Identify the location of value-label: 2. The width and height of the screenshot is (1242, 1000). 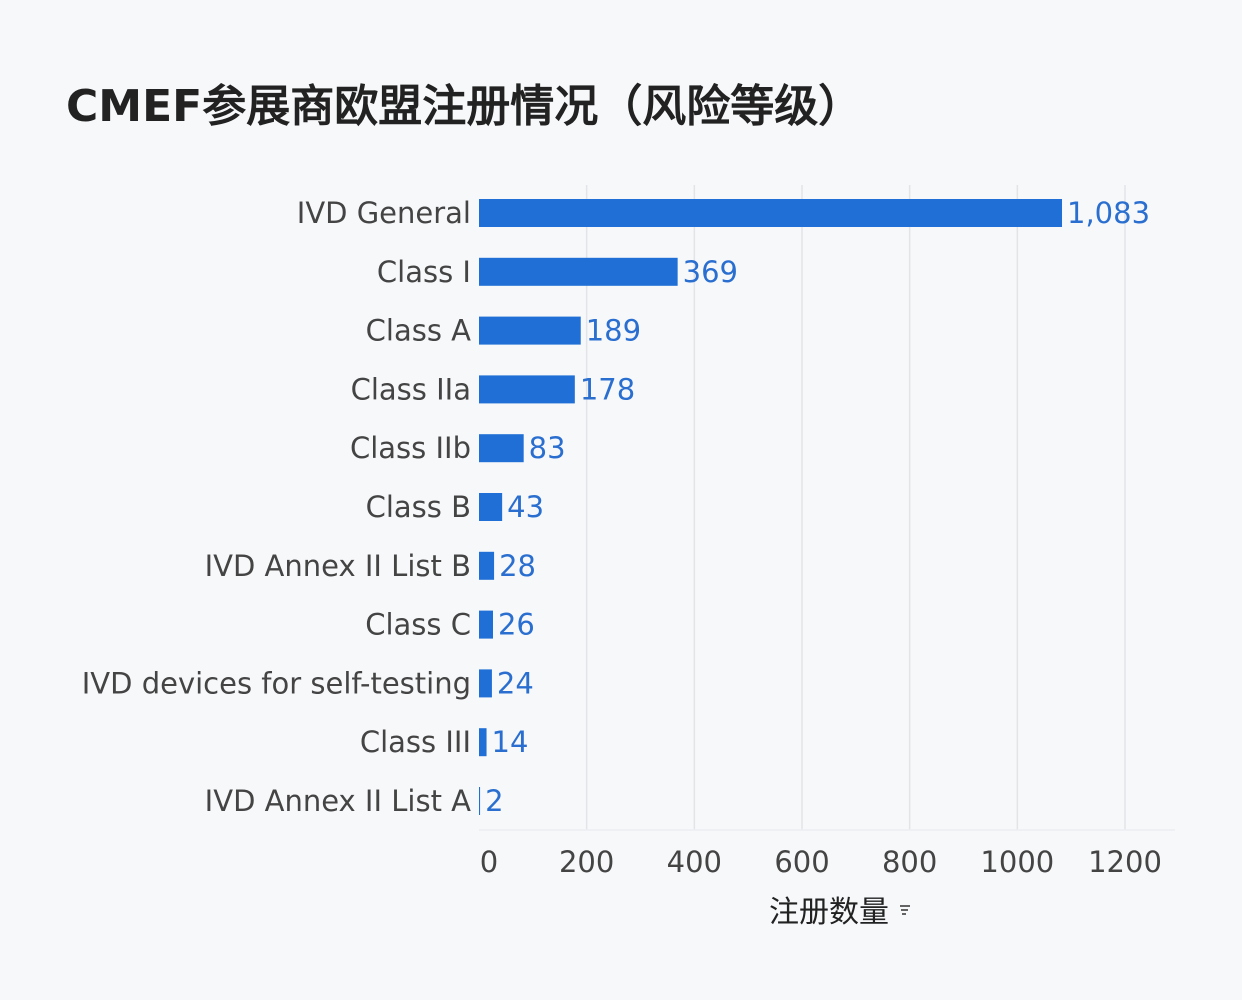
(494, 801).